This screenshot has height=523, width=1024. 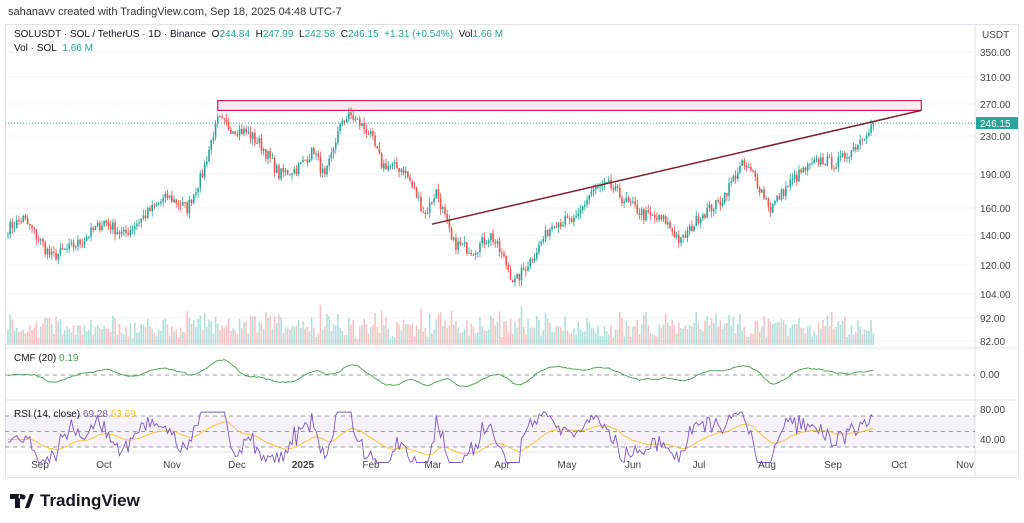 I want to click on time-tick: 2025, so click(x=303, y=465).